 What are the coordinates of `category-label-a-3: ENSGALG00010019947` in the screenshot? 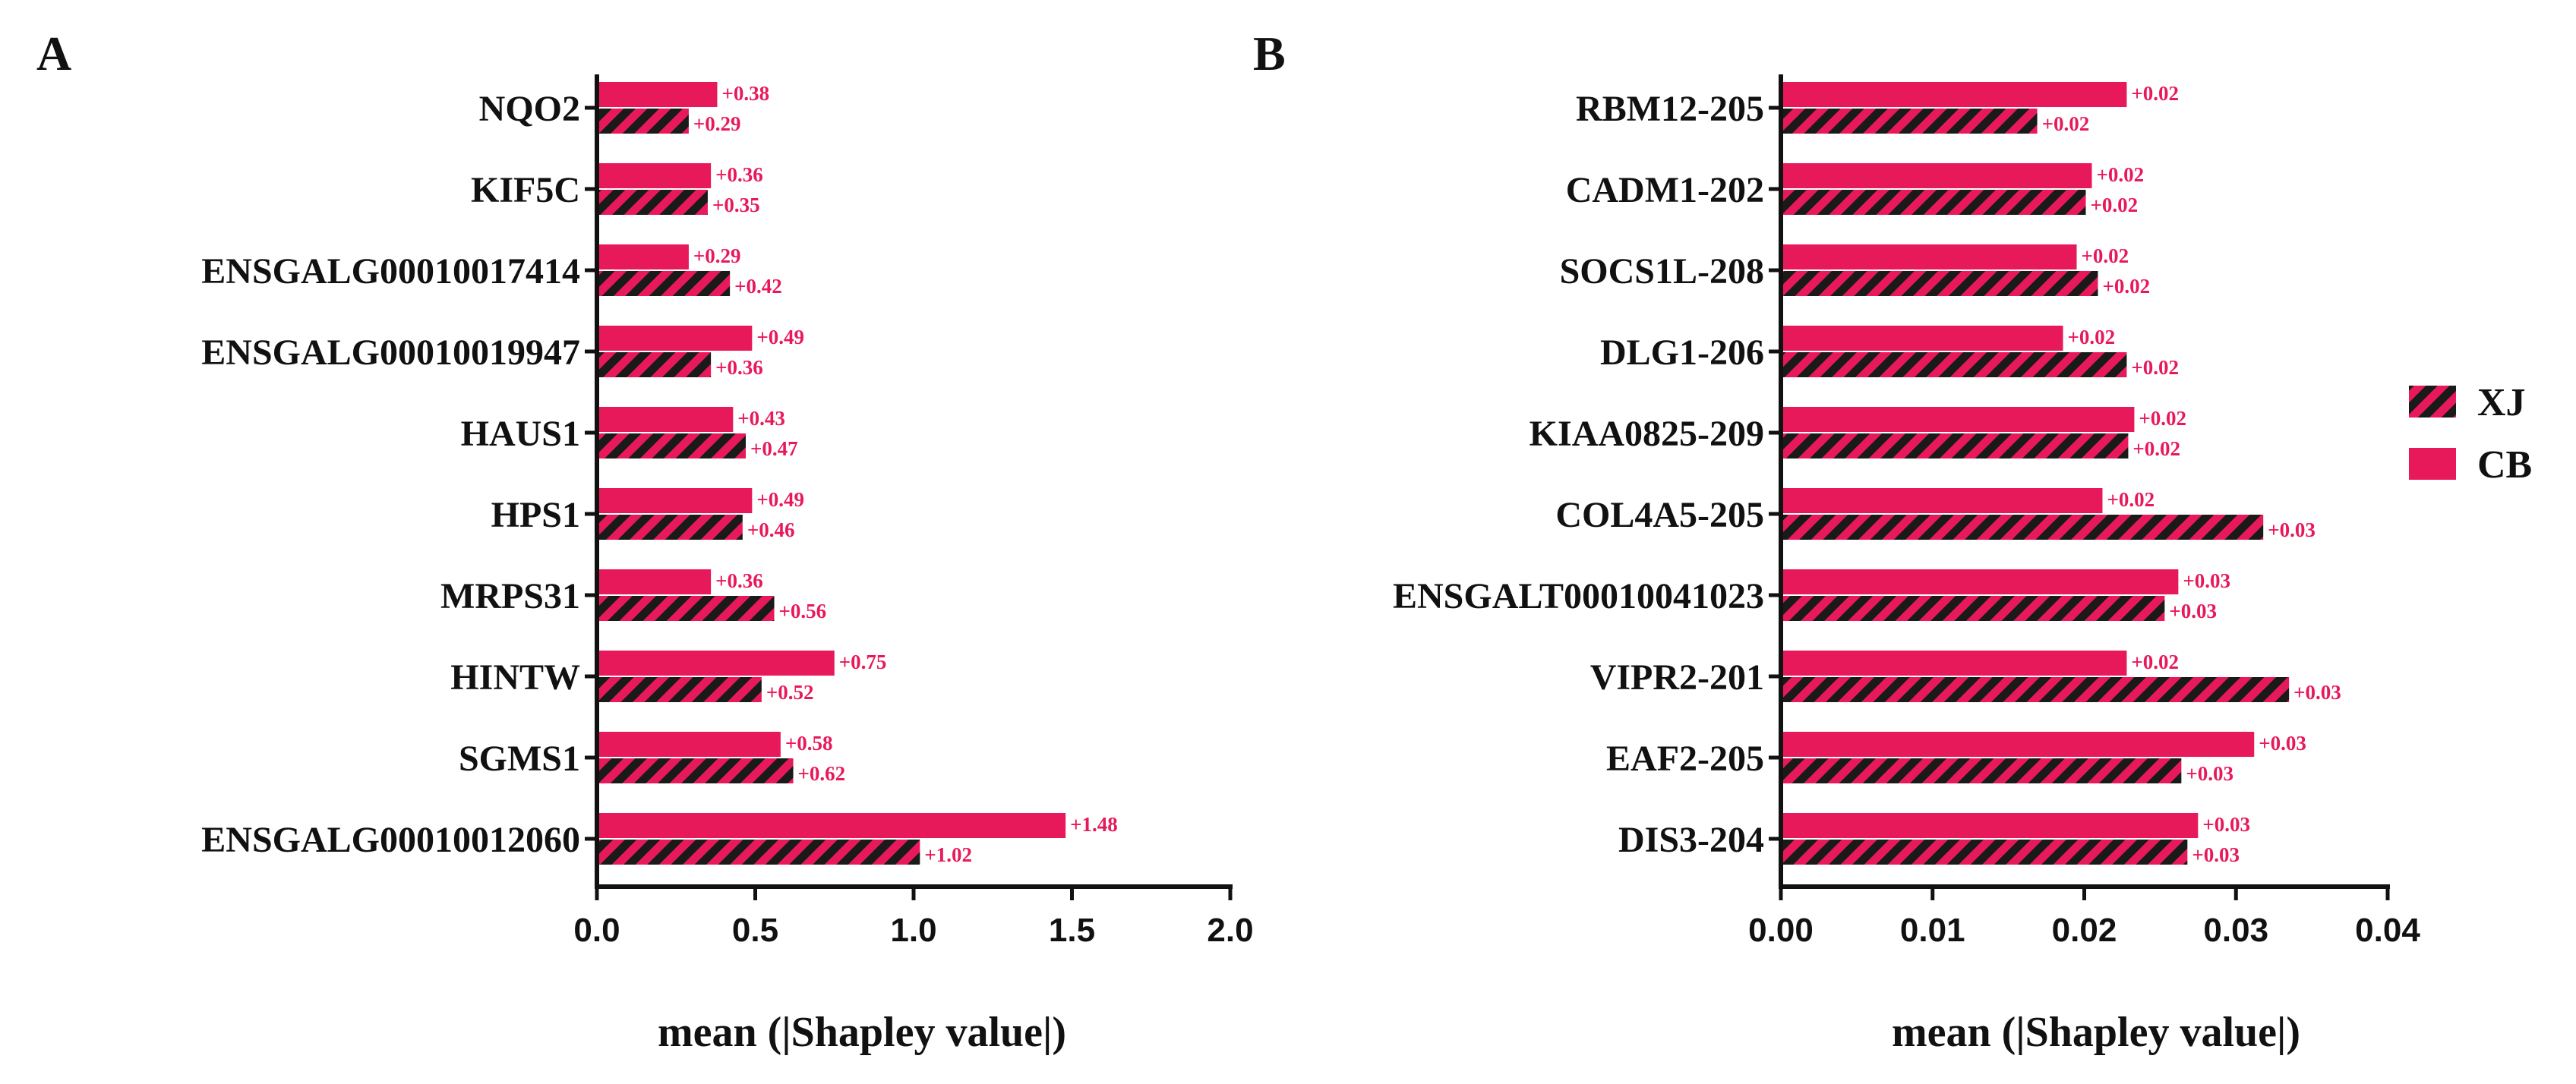 It's located at (391, 352).